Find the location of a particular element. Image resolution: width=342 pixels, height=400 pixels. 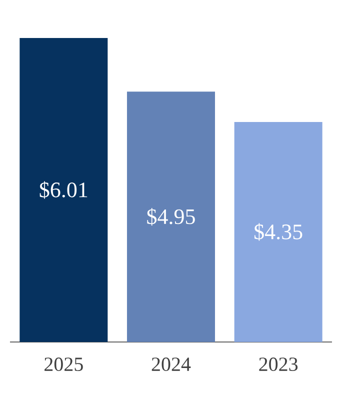

data-label: $4.35 is located at coordinates (278, 232).